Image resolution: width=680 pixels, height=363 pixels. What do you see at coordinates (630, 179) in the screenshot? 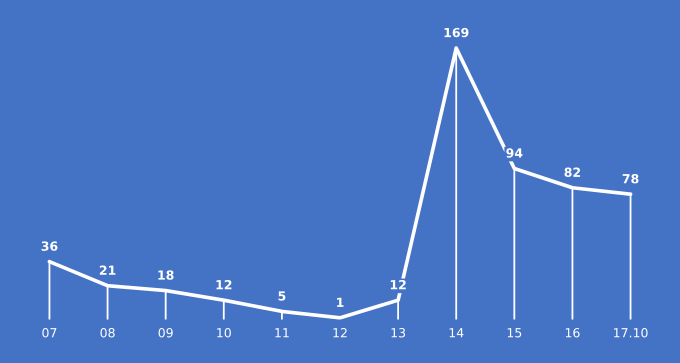
I see `data-label: 78` at bounding box center [630, 179].